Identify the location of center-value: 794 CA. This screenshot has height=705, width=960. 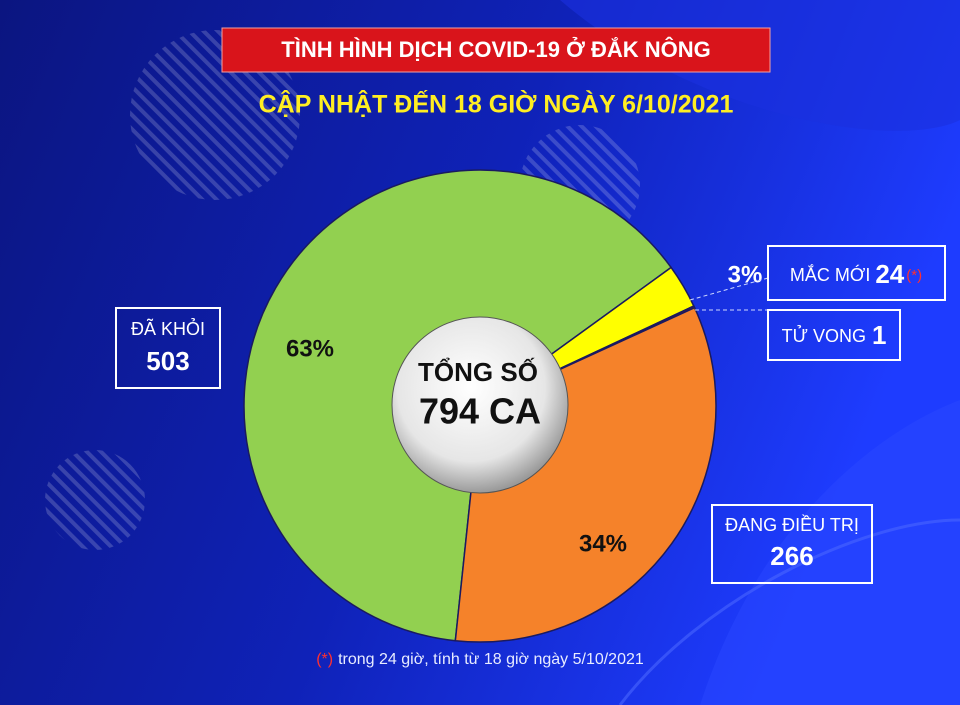
(480, 411).